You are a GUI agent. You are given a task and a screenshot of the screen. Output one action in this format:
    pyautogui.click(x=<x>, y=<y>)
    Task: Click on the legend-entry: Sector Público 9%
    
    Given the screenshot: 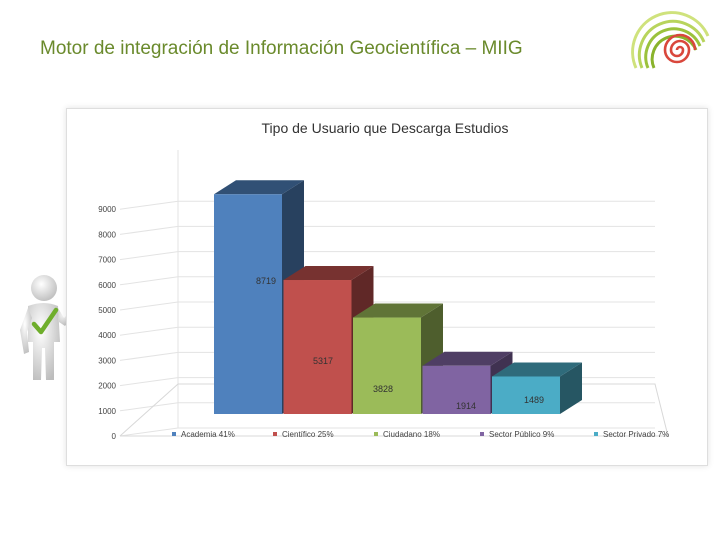 What is the action you would take?
    pyautogui.click(x=521, y=434)
    